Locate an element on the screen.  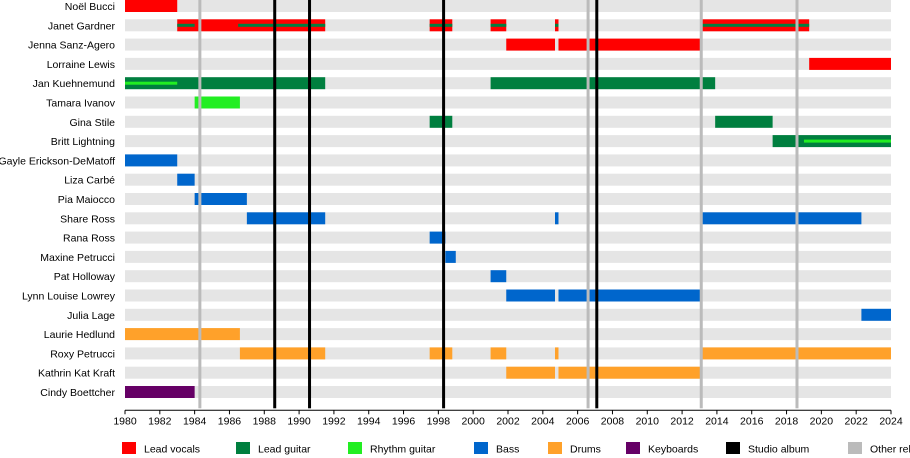
legend-label: Lead guitar is located at coordinates (284, 450).